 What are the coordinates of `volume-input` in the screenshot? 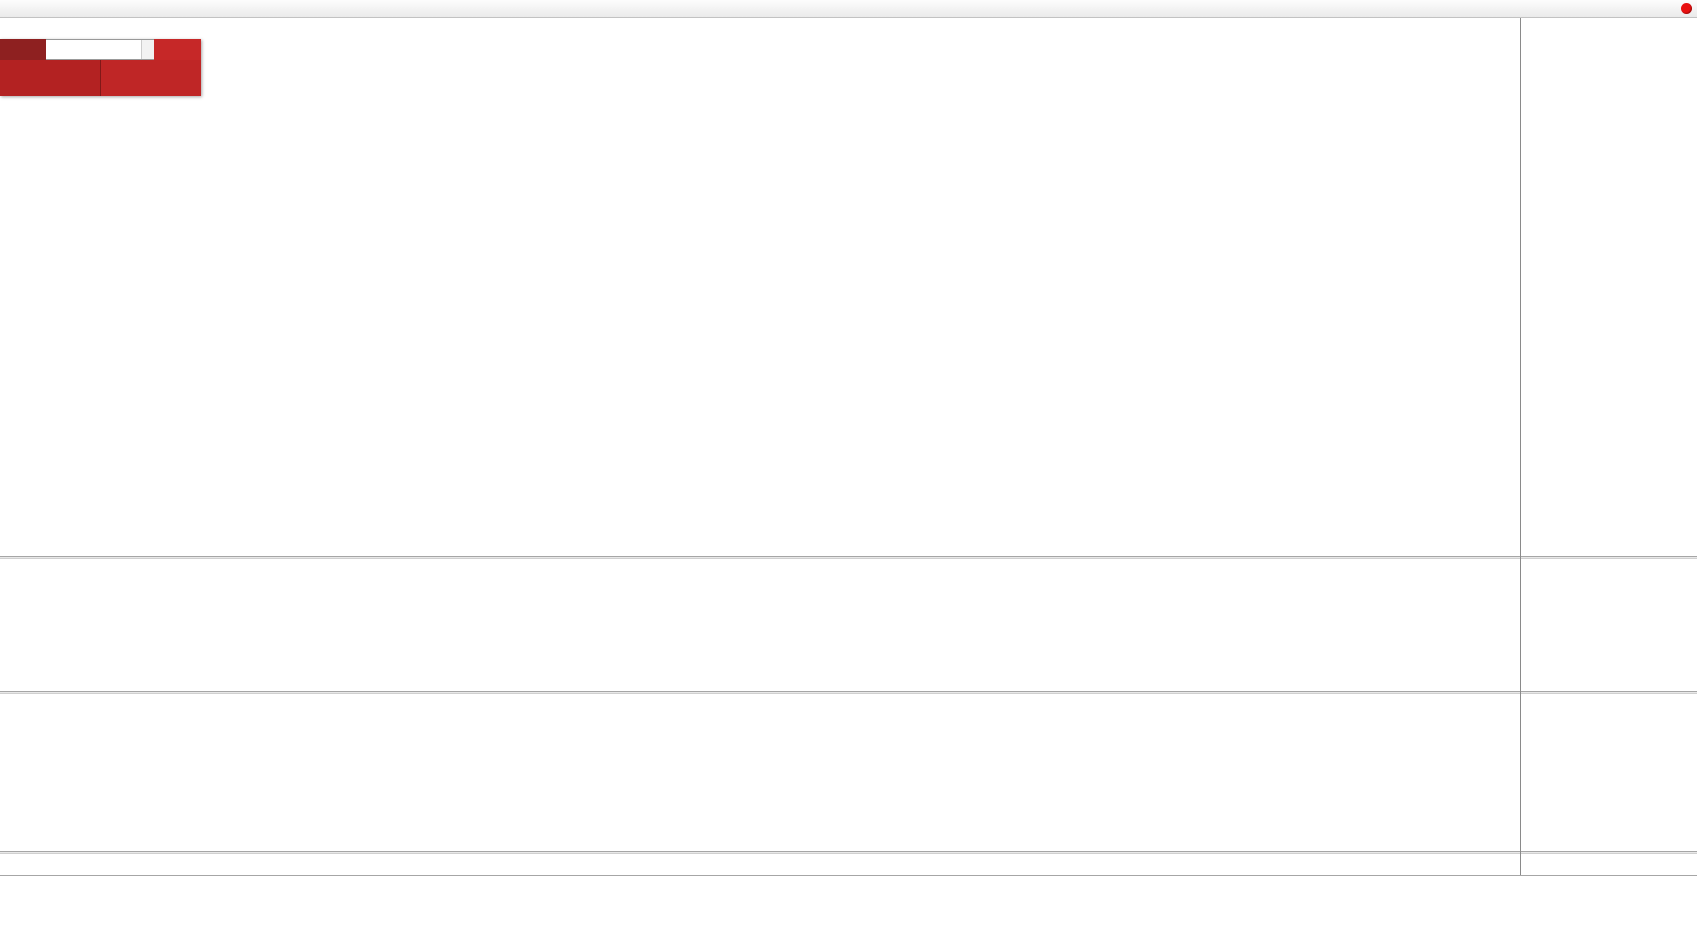 It's located at (93, 49).